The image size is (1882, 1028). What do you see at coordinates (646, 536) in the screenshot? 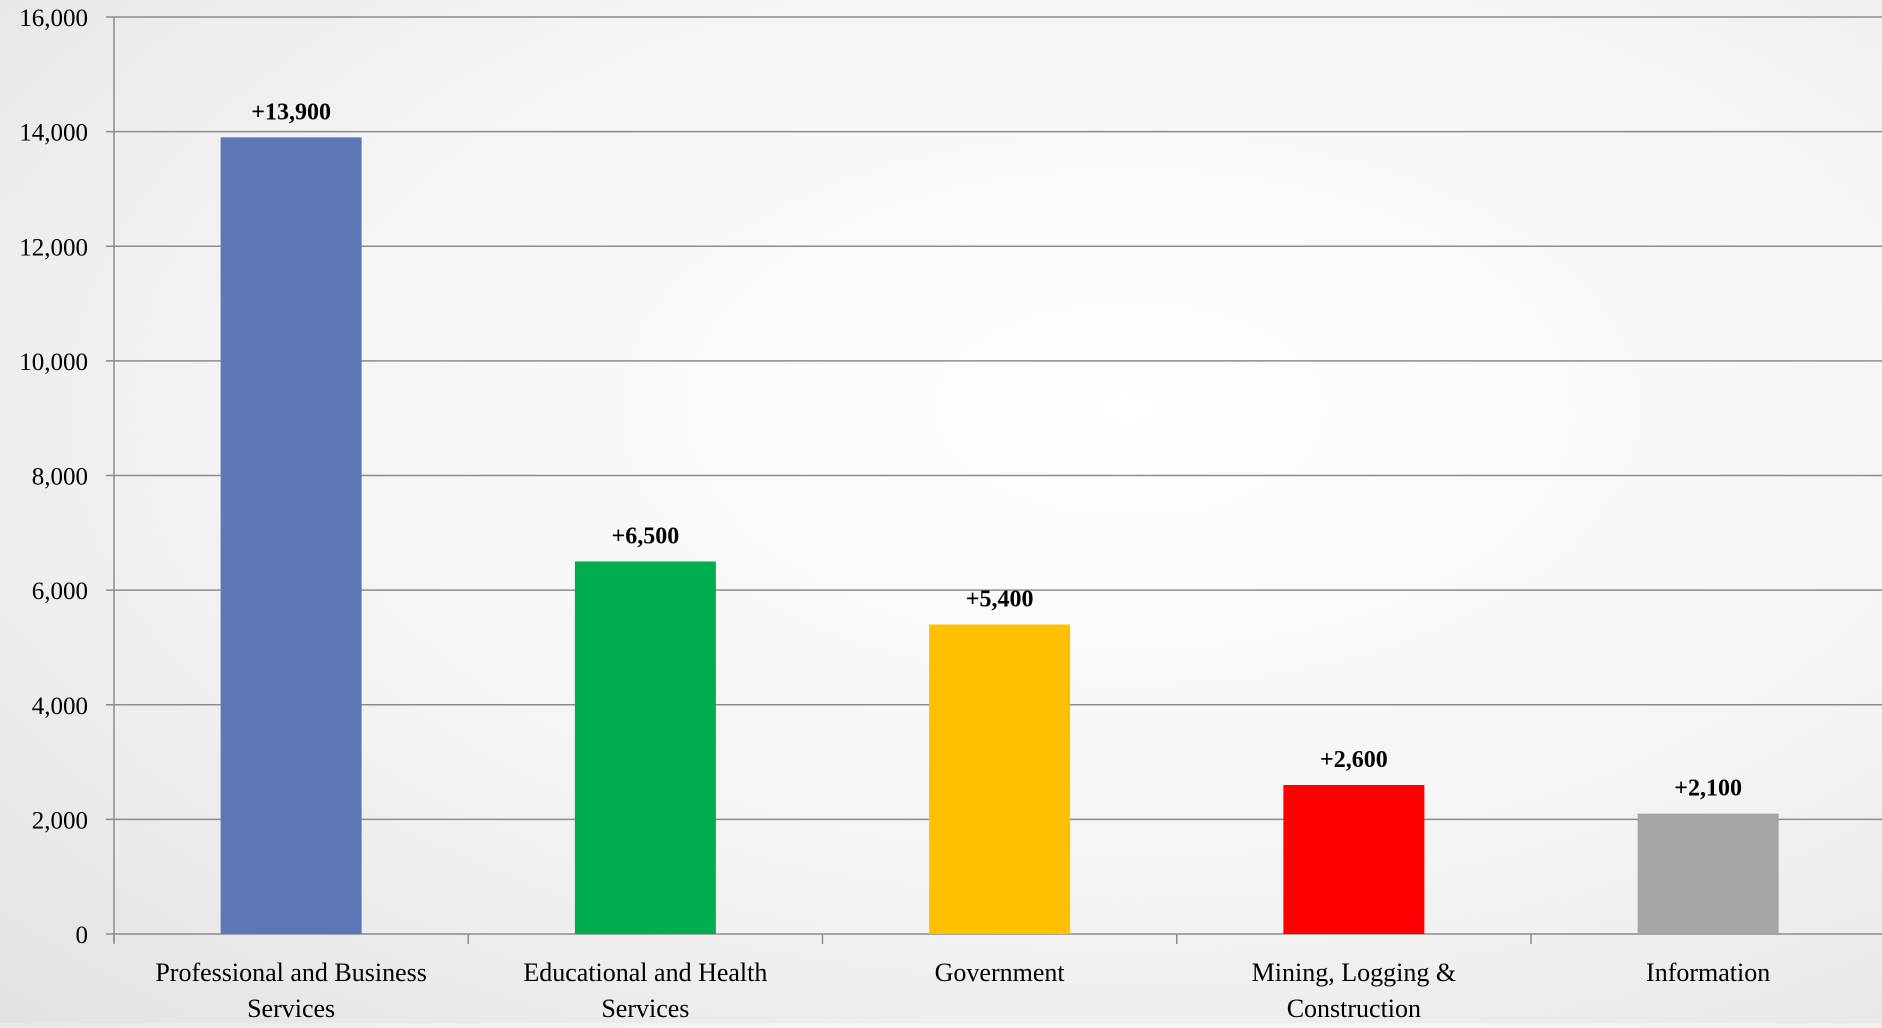
I see `data-label: +6,500` at bounding box center [646, 536].